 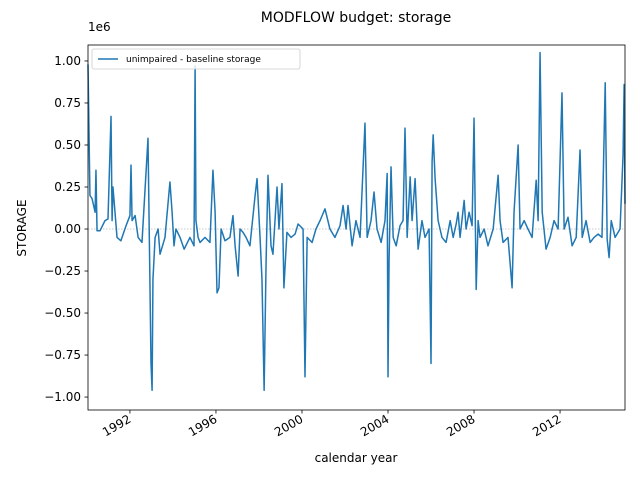 I want to click on legend-label: unimpaired - baseline storage, so click(x=193, y=60).